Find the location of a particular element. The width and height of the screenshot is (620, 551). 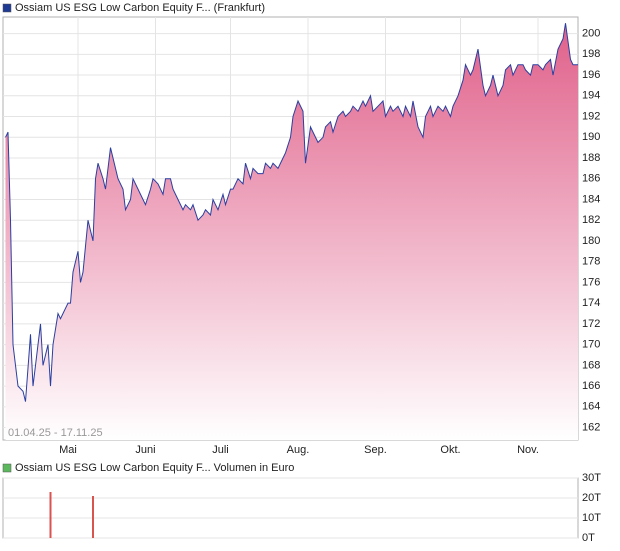

y-tick-label: 188 is located at coordinates (591, 158).